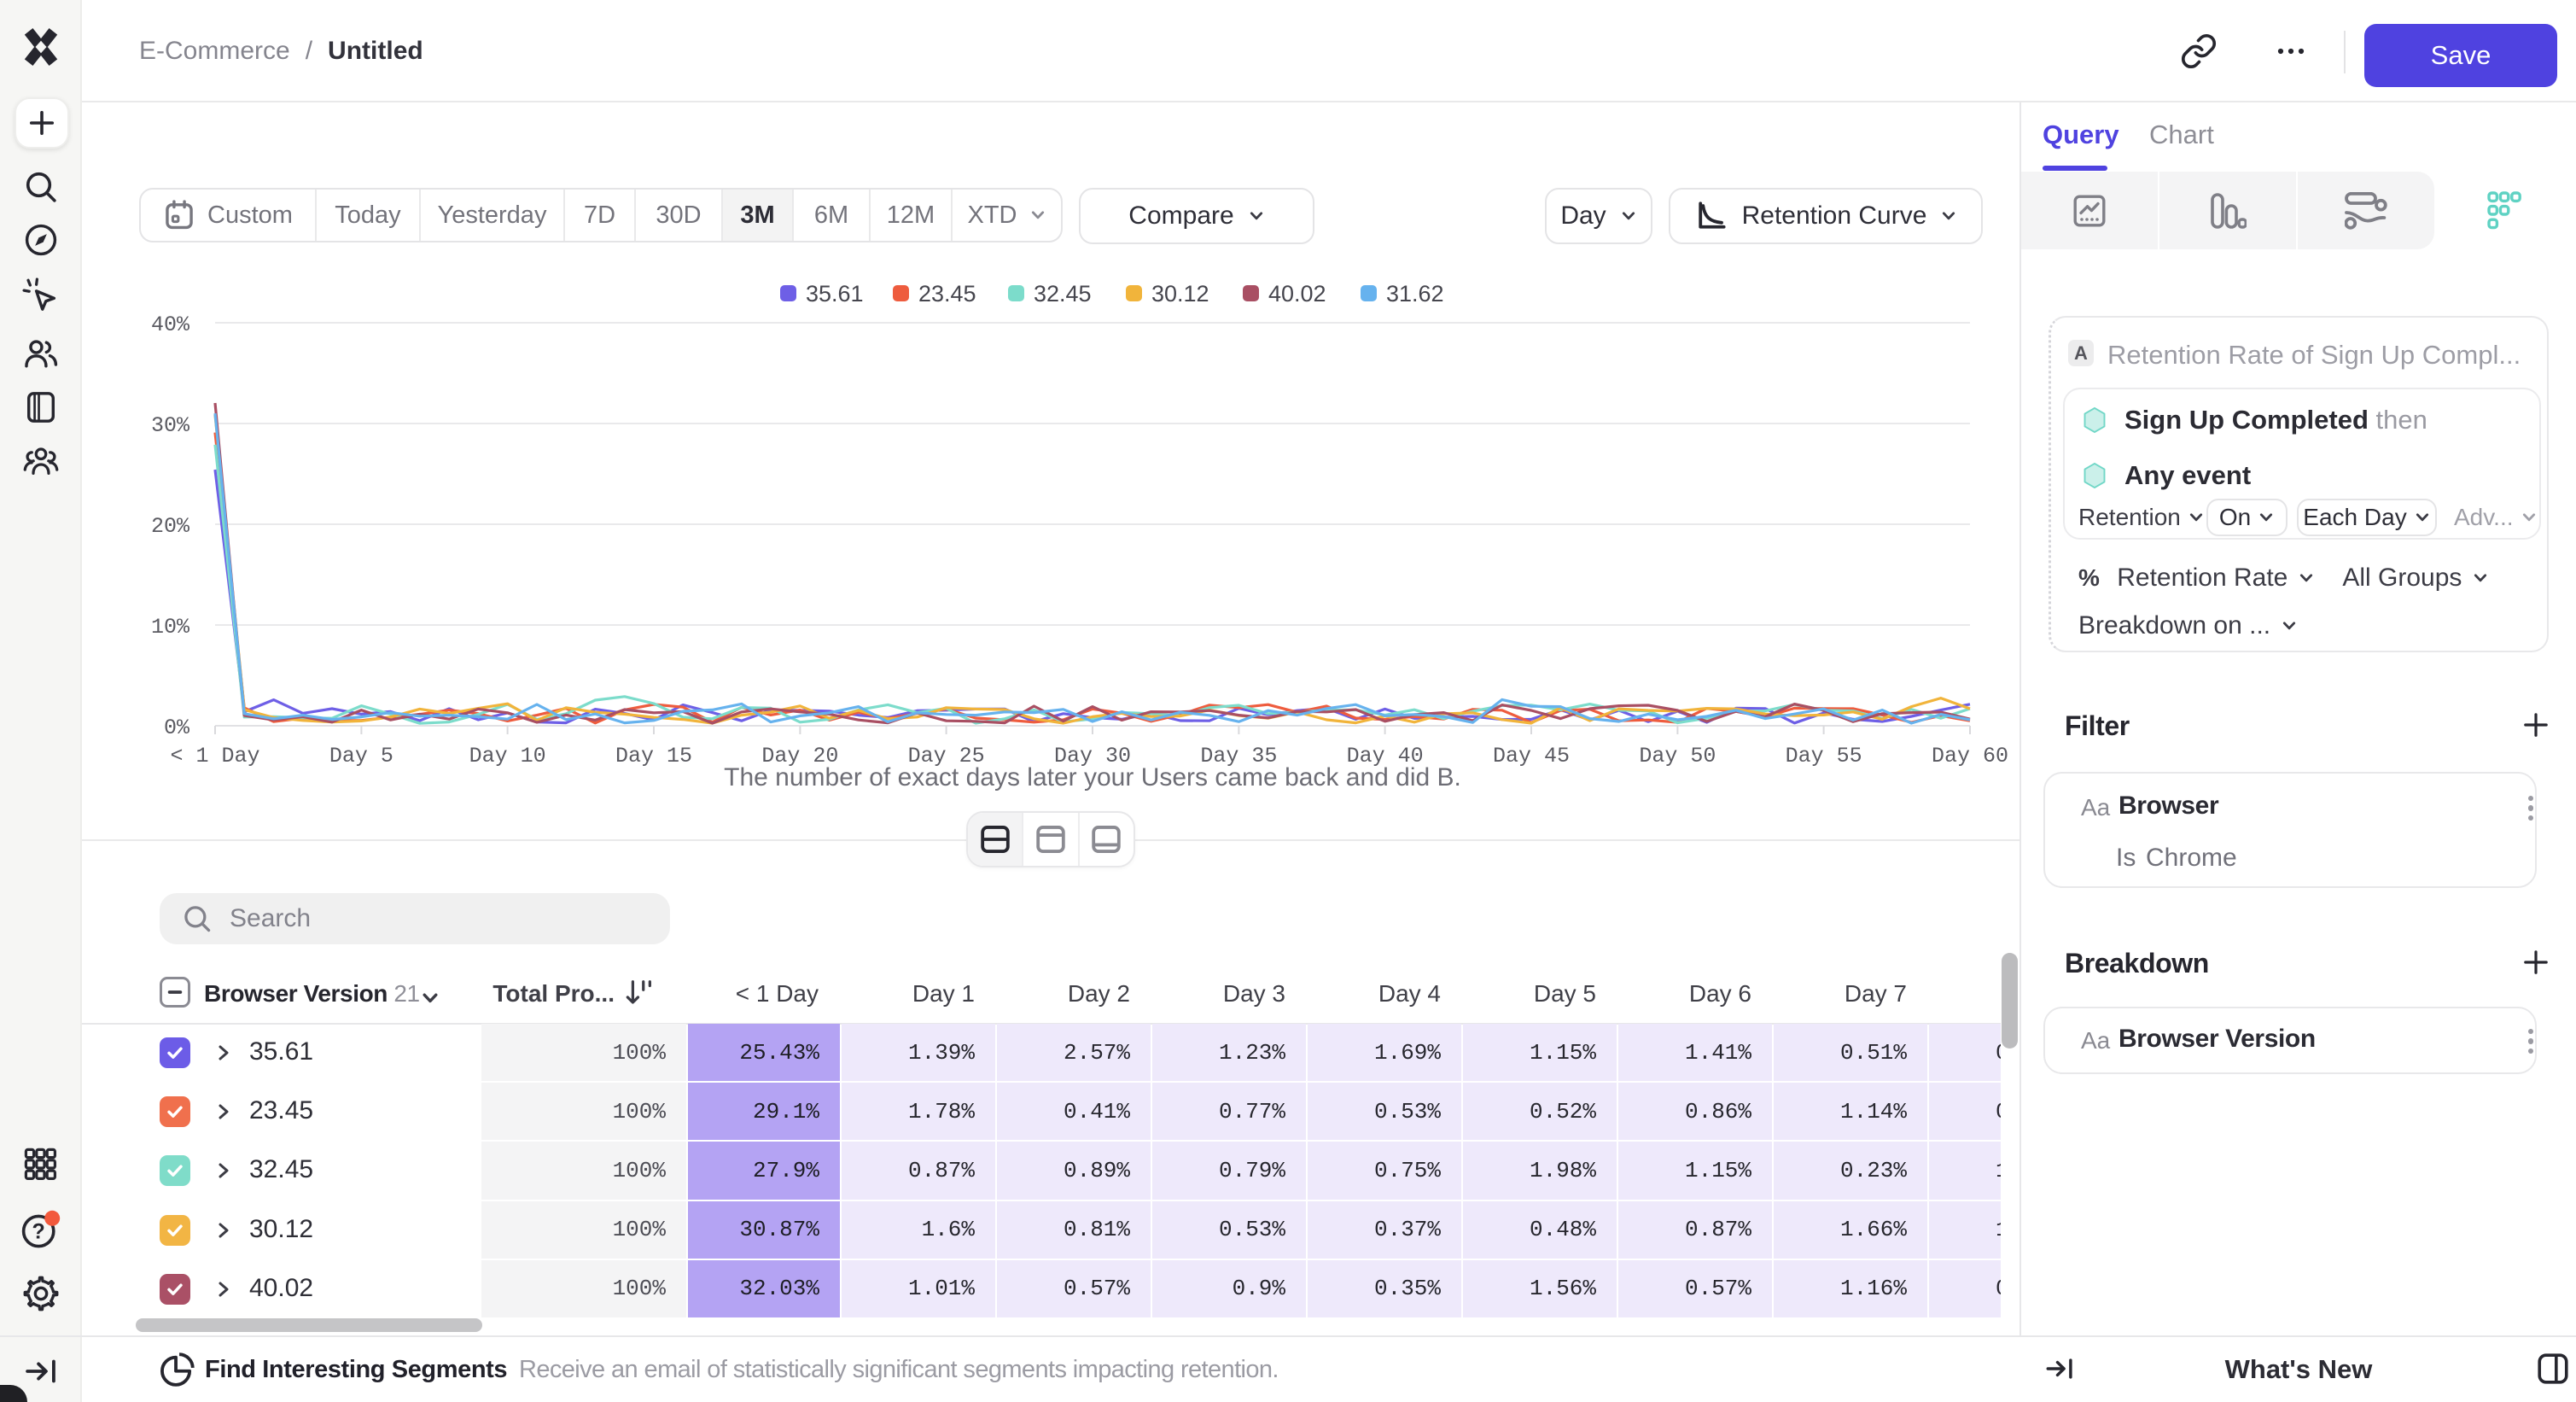 The height and width of the screenshot is (1402, 2576). Describe the element at coordinates (1063, 294) in the screenshot. I see `svg-text: 32.45` at that location.